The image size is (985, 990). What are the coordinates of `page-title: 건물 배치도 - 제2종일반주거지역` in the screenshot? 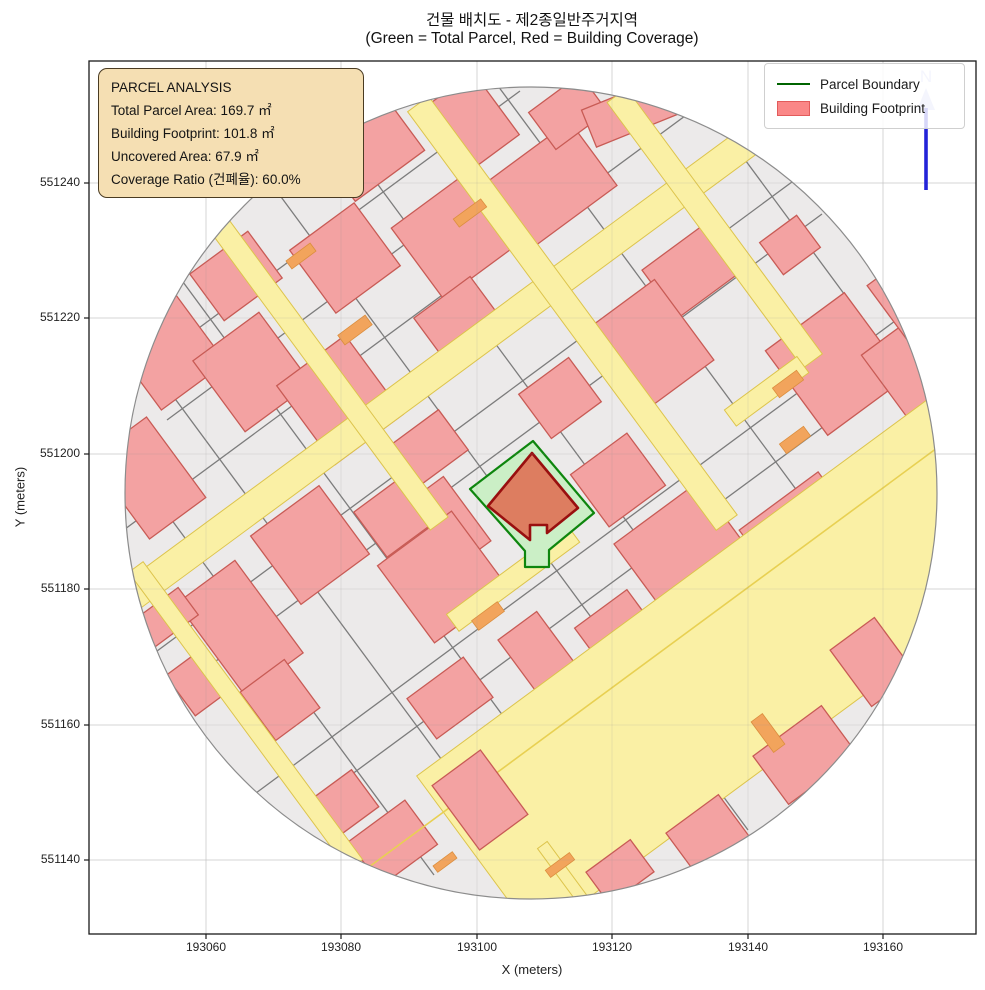 It's located at (532, 20).